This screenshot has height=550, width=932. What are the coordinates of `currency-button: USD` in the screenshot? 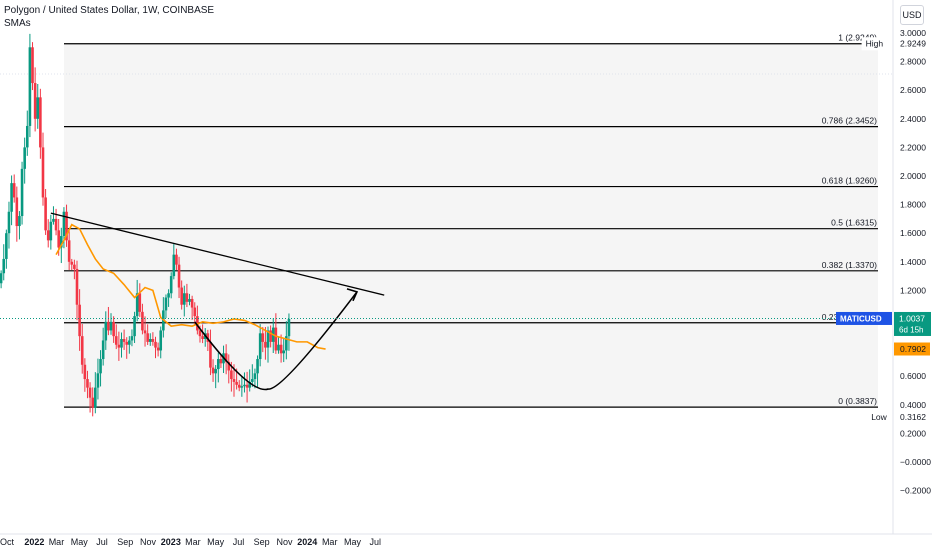 It's located at (912, 15).